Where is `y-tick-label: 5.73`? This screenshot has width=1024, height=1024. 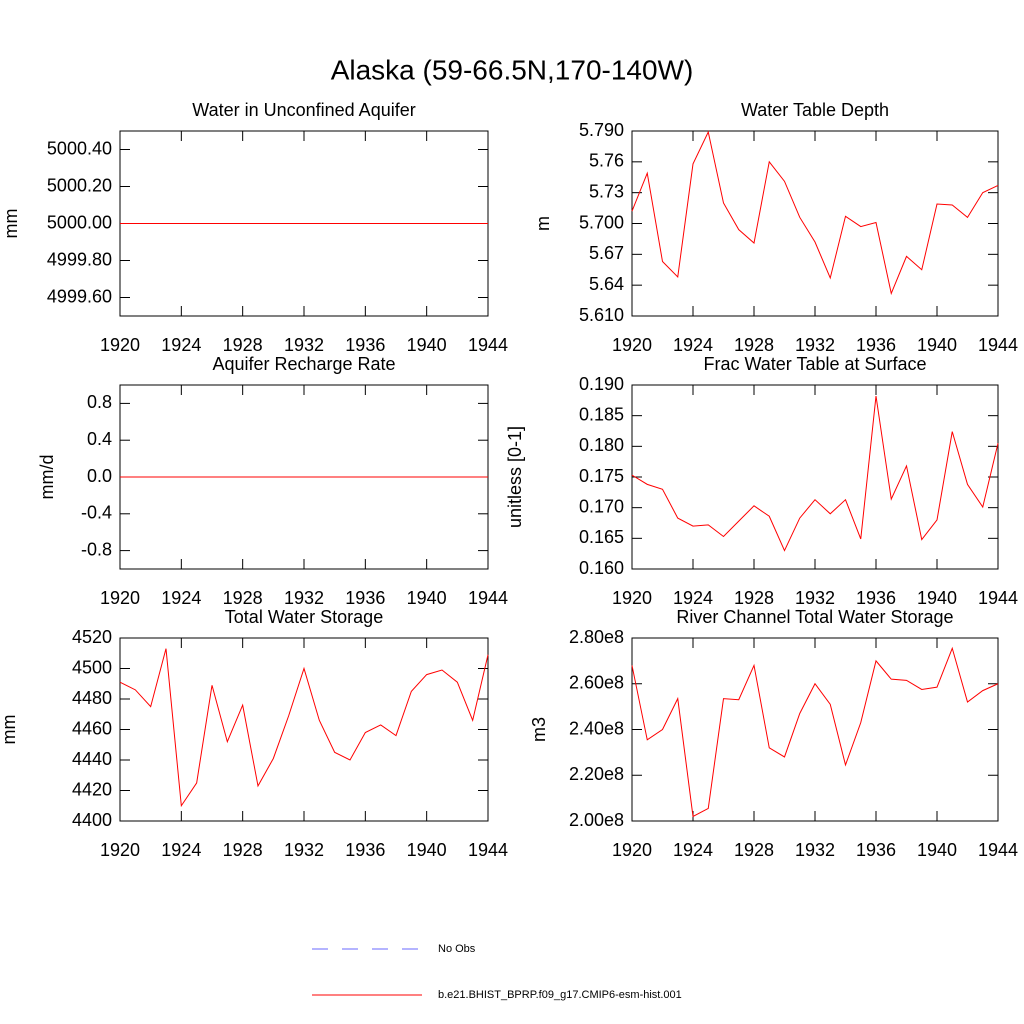 y-tick-label: 5.73 is located at coordinates (606, 191).